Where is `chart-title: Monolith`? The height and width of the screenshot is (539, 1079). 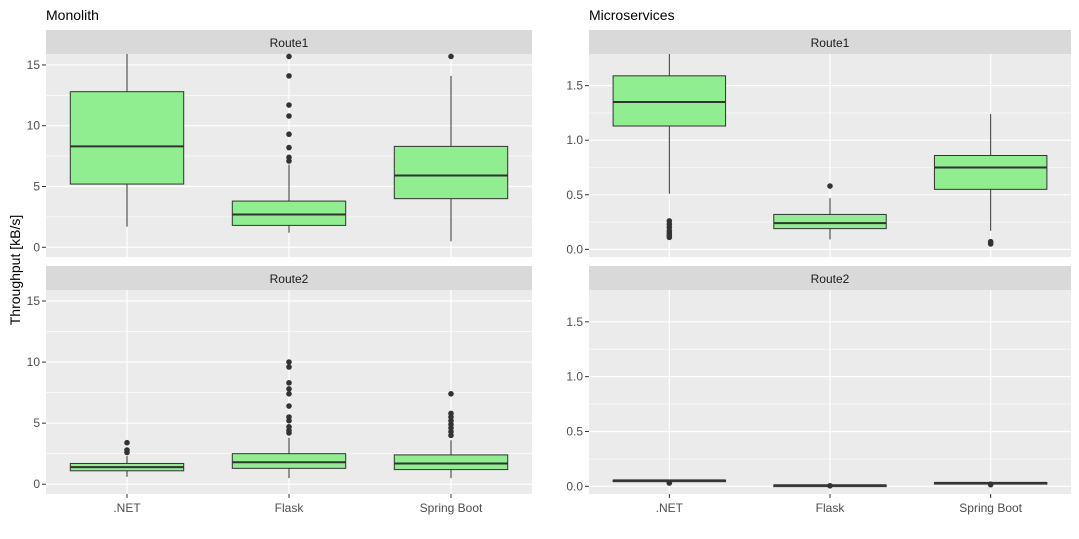 chart-title: Monolith is located at coordinates (72, 15).